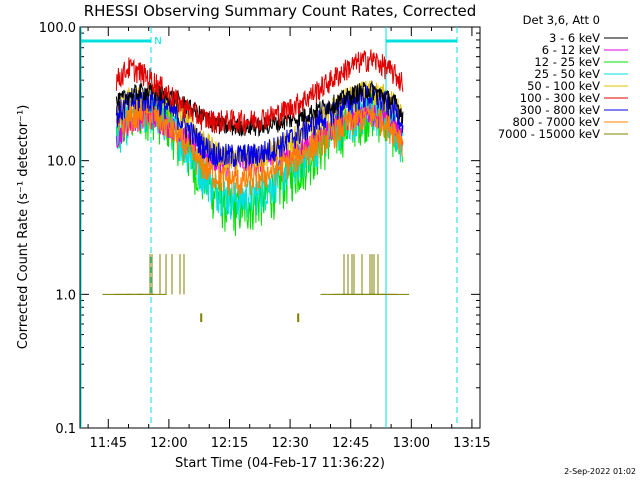  I want to click on legend-label: 7000 - 15000 keV, so click(549, 134).